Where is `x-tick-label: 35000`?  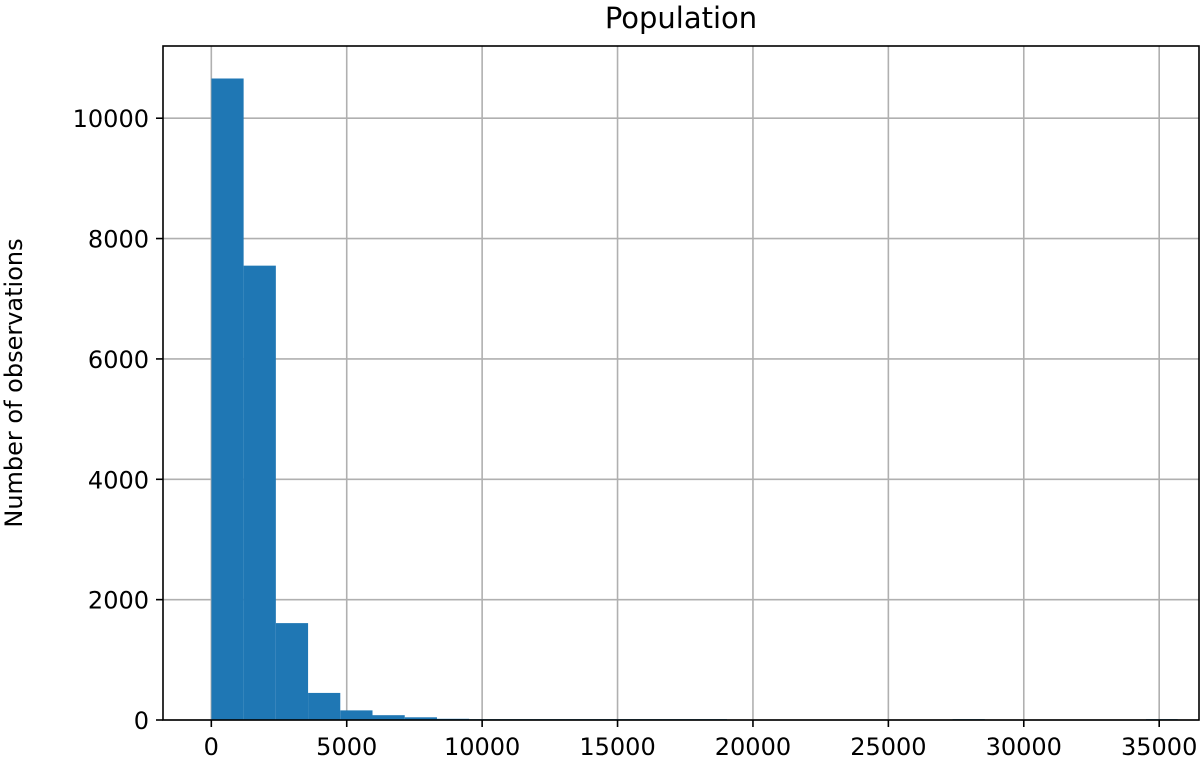
x-tick-label: 35000 is located at coordinates (1159, 747).